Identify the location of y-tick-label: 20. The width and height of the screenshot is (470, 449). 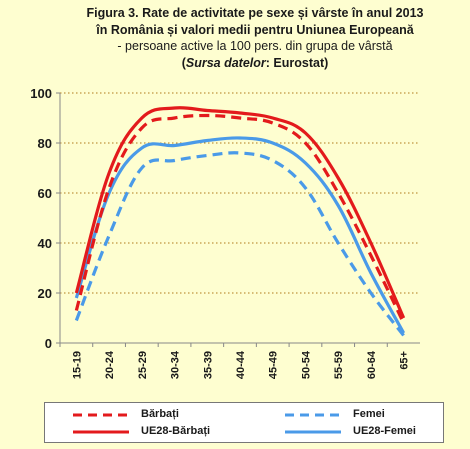
(45, 293).